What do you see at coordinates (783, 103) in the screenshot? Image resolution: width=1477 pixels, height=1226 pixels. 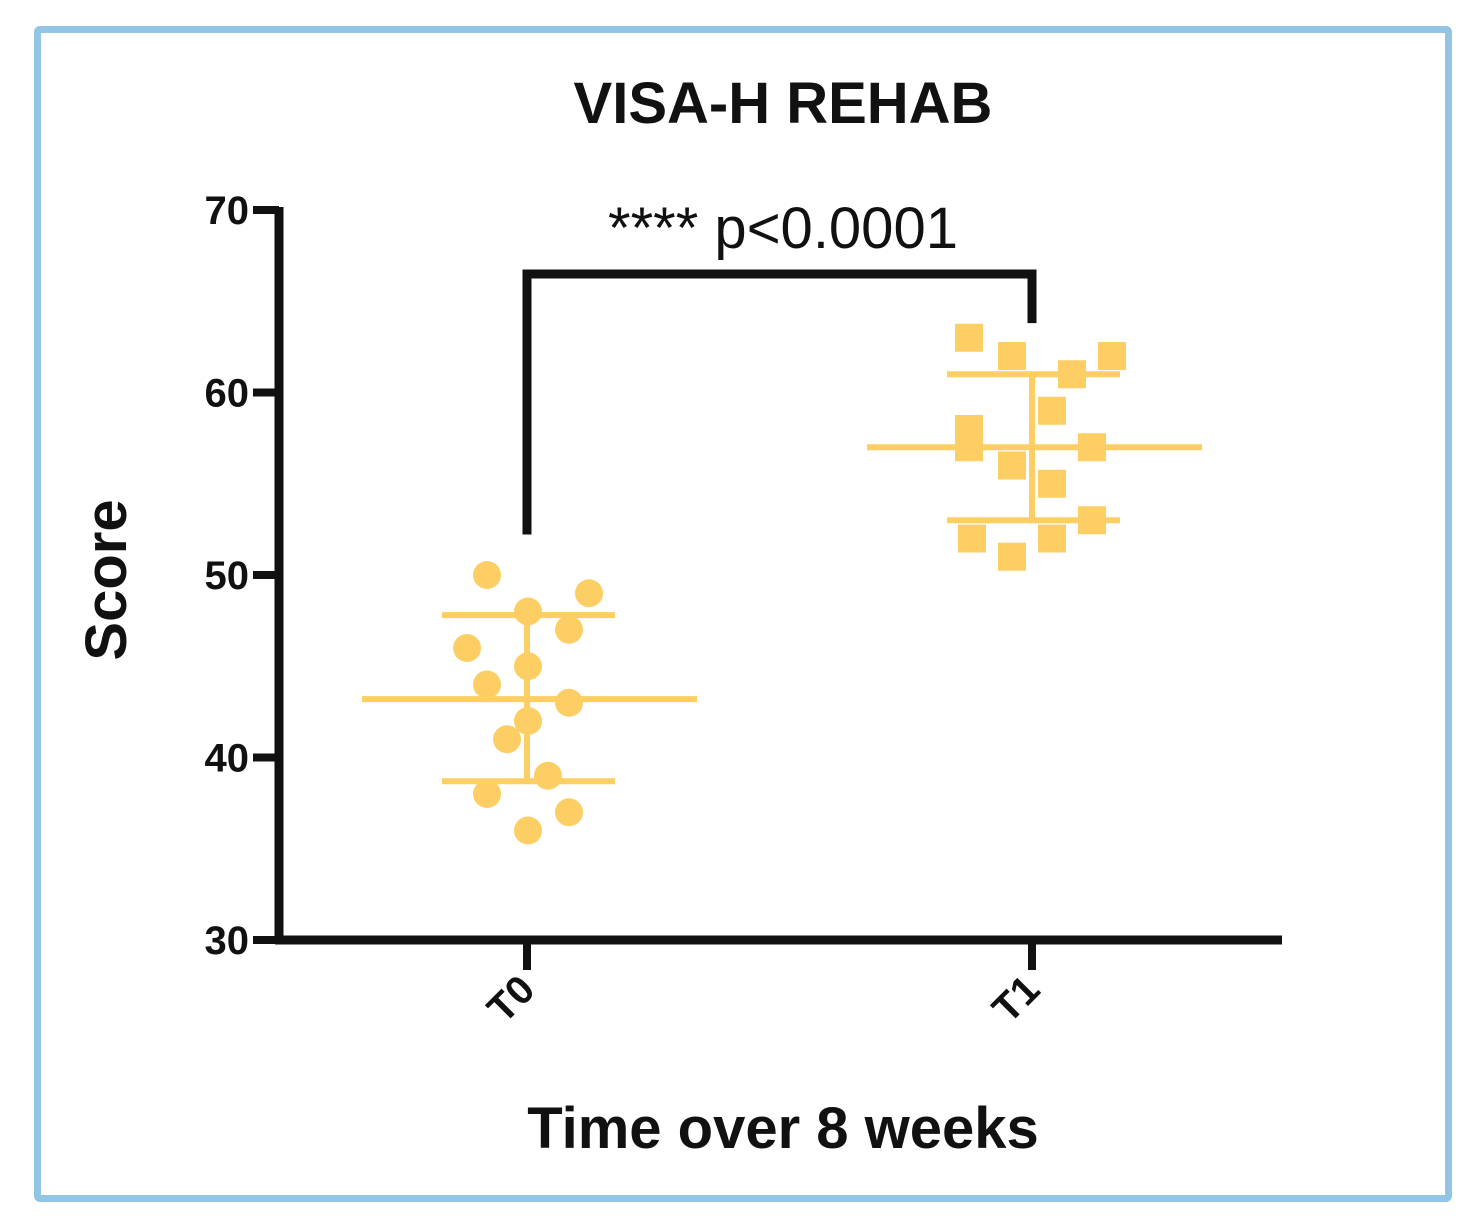 I see `chart-title: VISA-H REHAB` at bounding box center [783, 103].